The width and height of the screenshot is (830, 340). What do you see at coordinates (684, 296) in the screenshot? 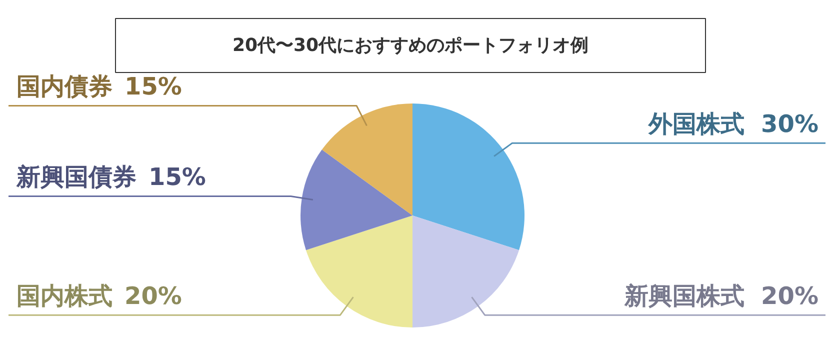
I see `slice-label: 新興国株式` at bounding box center [684, 296].